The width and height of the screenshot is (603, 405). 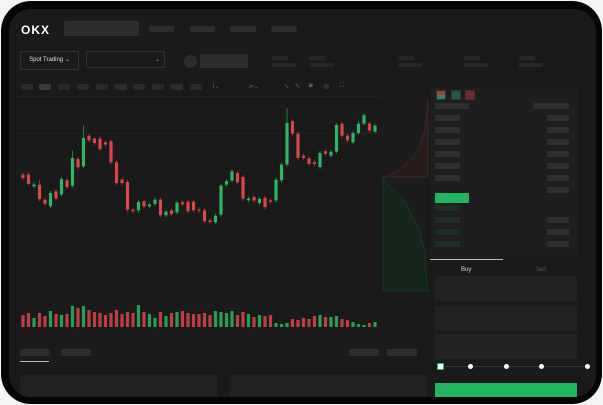 I want to click on tab-open-orders, so click(x=35, y=352).